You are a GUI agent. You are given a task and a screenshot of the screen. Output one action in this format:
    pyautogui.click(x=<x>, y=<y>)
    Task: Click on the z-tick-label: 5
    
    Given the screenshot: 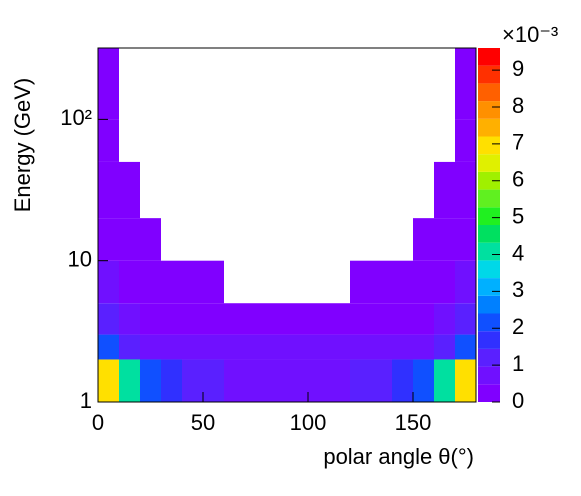 What is the action you would take?
    pyautogui.click(x=518, y=215)
    